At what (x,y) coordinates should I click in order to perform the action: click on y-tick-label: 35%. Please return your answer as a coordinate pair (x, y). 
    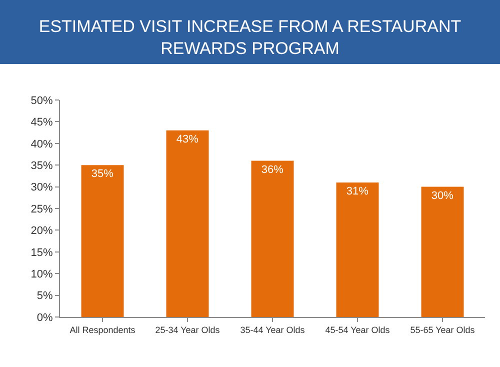
    Looking at the image, I should click on (42, 166).